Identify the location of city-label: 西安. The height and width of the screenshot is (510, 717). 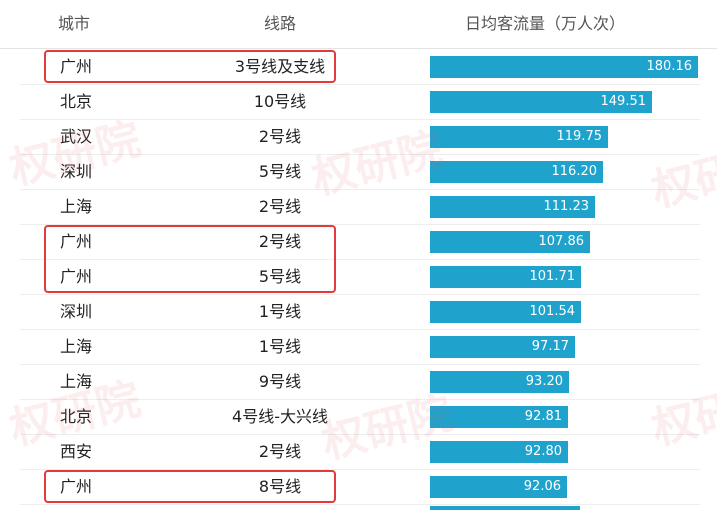
(76, 451).